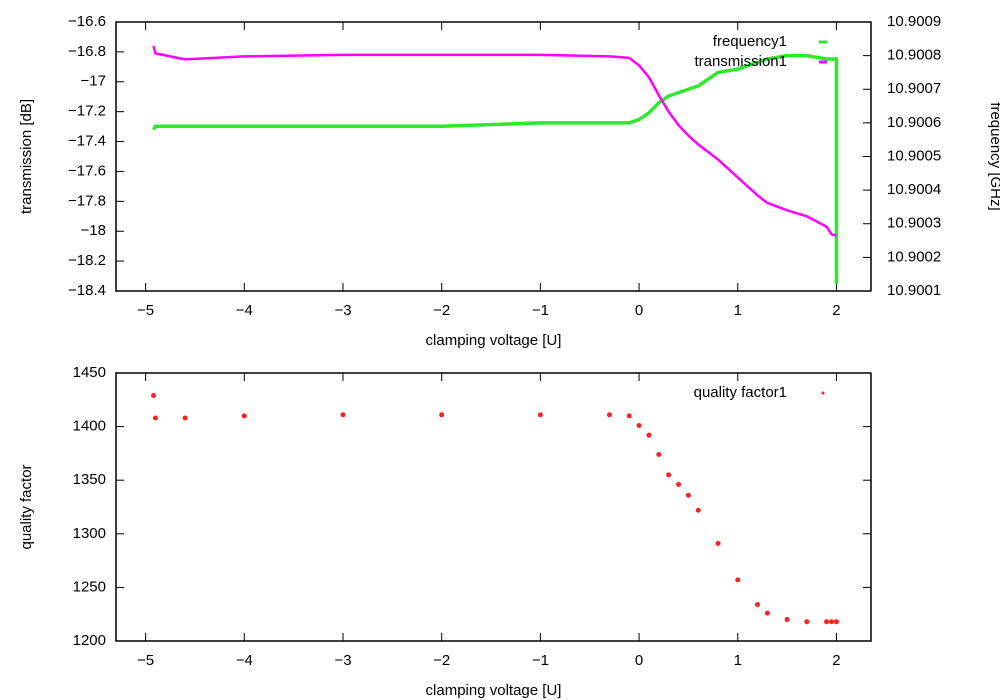  I want to click on y-tick-label: 1350, so click(89, 479).